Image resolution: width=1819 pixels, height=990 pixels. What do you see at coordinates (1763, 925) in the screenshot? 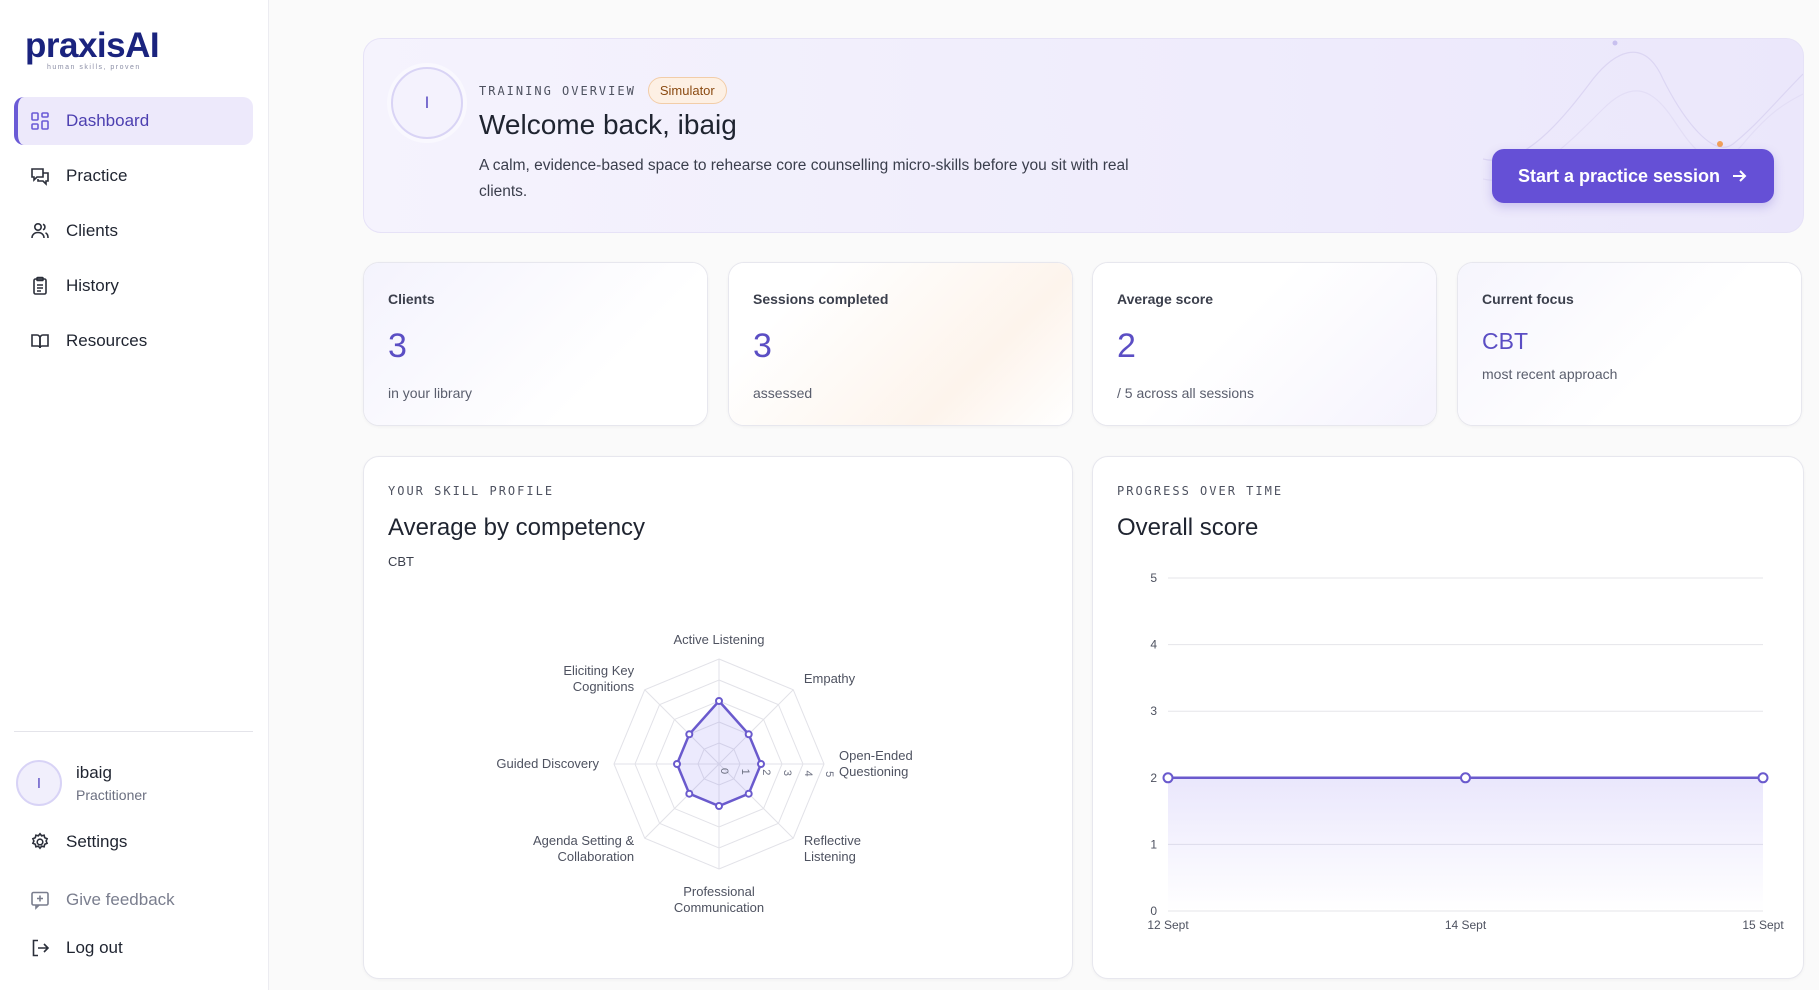
I see `x-tick-label: 15 Sept` at bounding box center [1763, 925].